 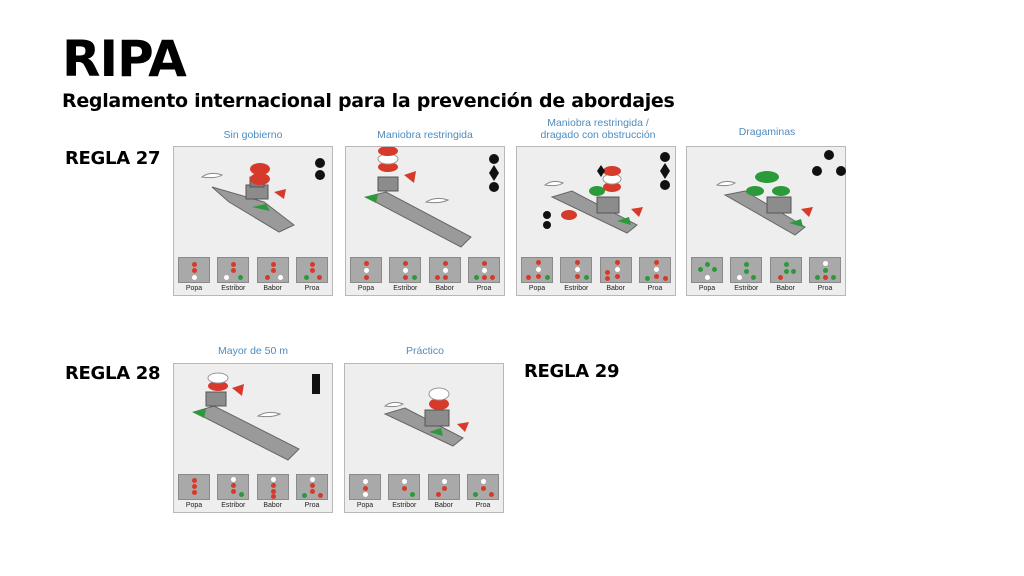 I want to click on card-practico: Popa Estribor Babor Proa, so click(x=424, y=438).